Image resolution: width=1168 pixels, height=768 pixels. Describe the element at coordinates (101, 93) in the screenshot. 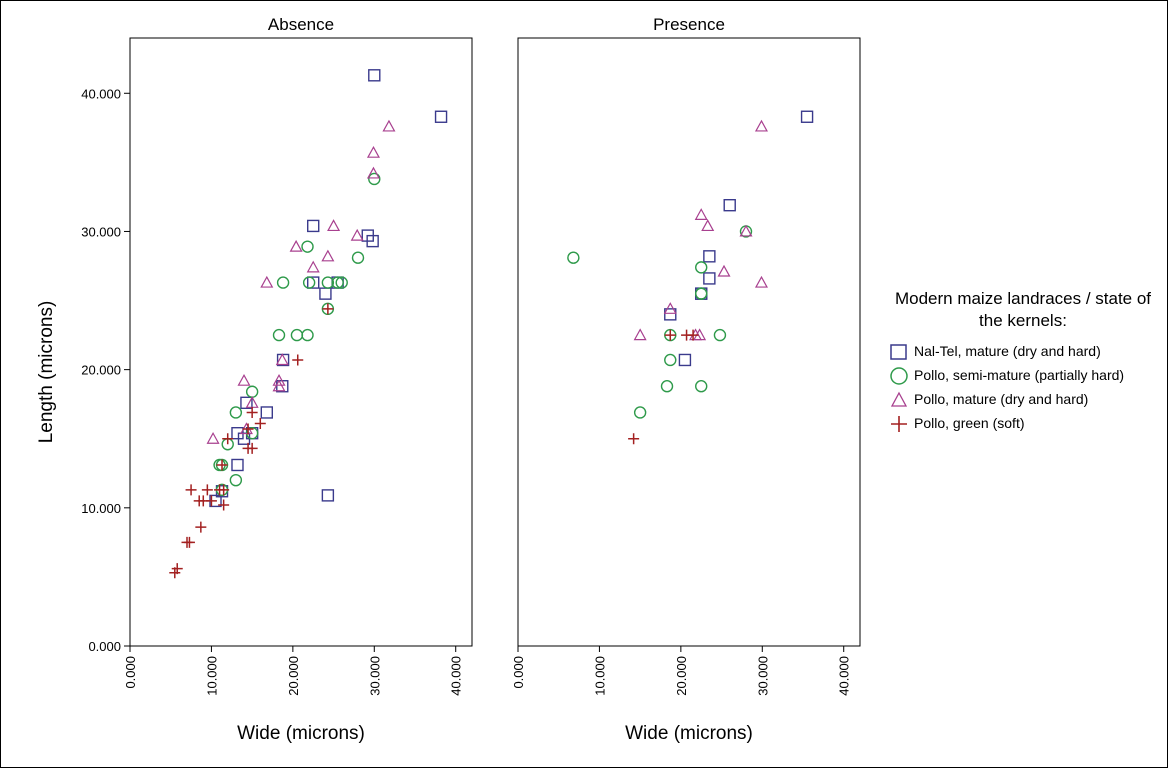

I see `y-tick-label: 40.000` at that location.